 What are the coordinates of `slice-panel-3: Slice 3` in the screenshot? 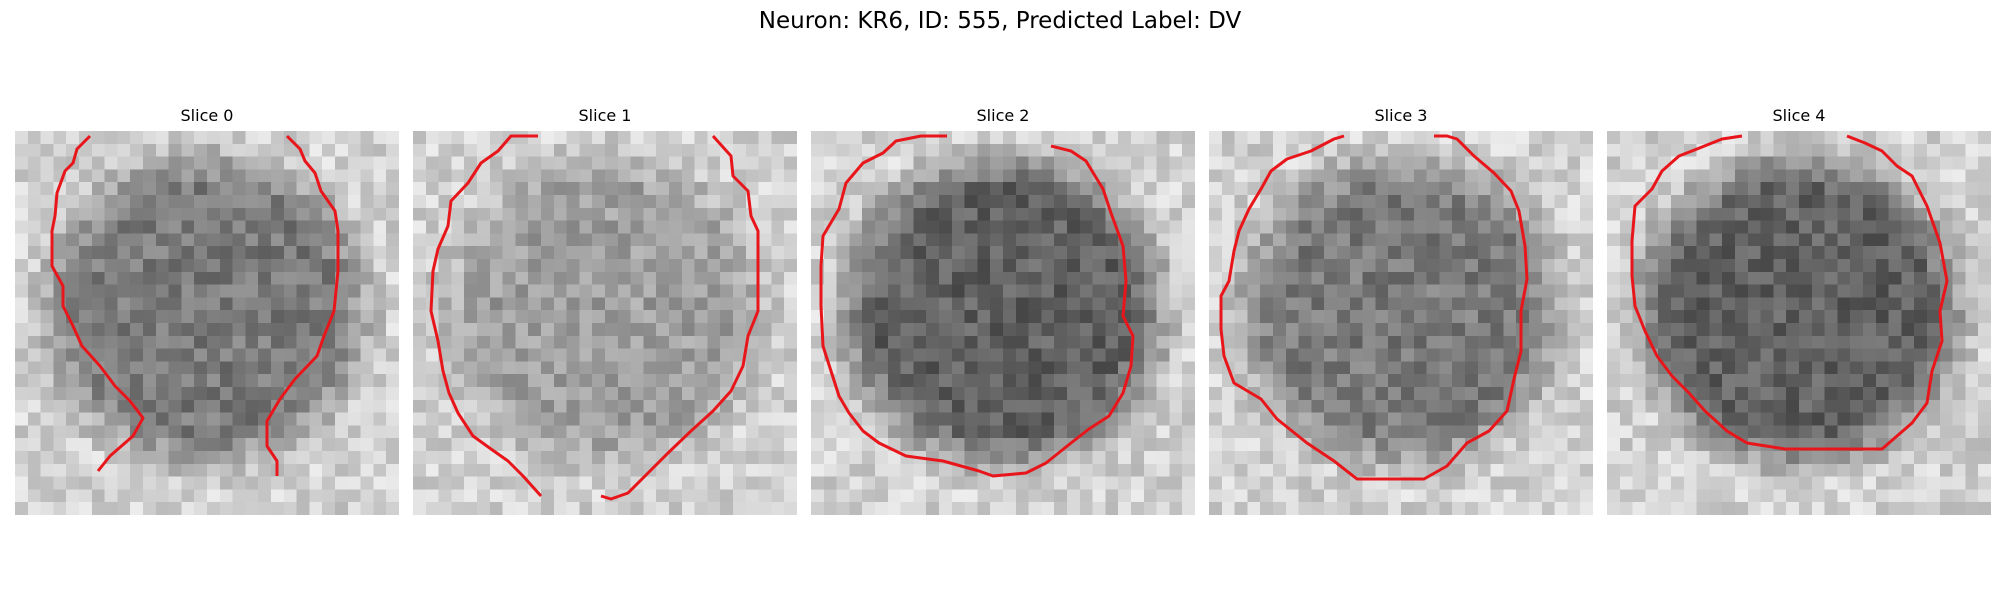 It's located at (1401, 311).